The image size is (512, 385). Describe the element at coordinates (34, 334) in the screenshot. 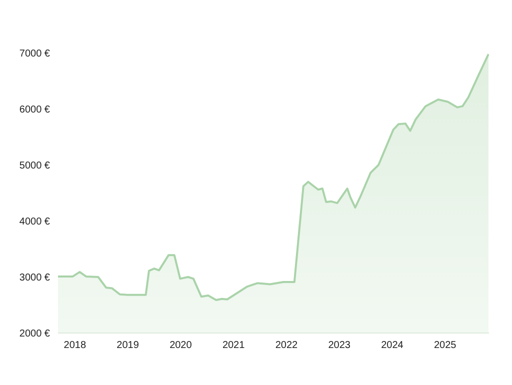

I see `y-tick-label: 2000 €` at that location.